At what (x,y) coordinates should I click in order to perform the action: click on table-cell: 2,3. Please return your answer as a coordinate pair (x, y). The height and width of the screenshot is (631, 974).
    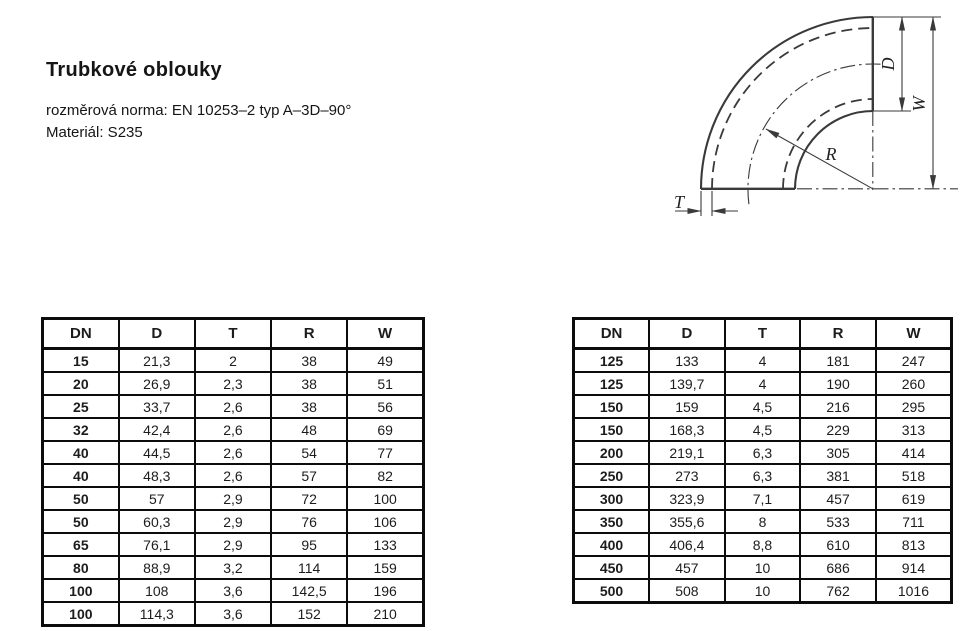
    Looking at the image, I should click on (233, 383).